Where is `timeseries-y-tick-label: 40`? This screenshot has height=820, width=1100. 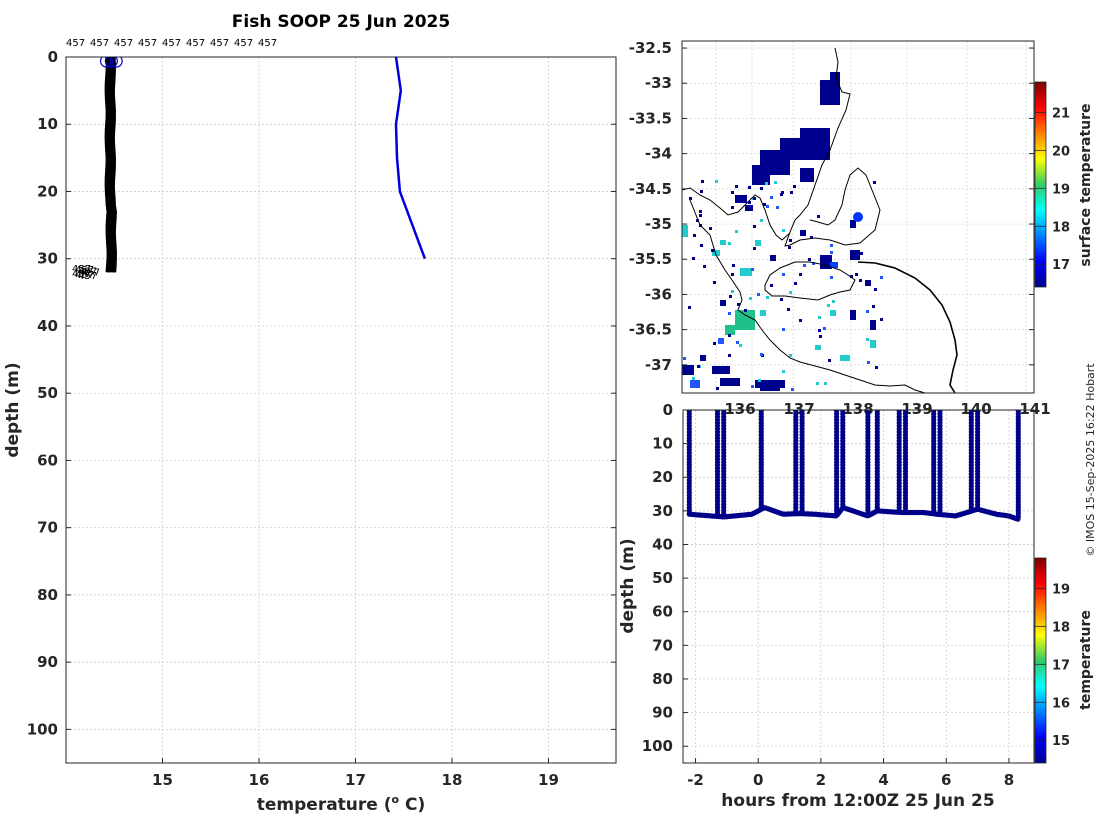
timeseries-y-tick-label: 40 is located at coordinates (662, 544).